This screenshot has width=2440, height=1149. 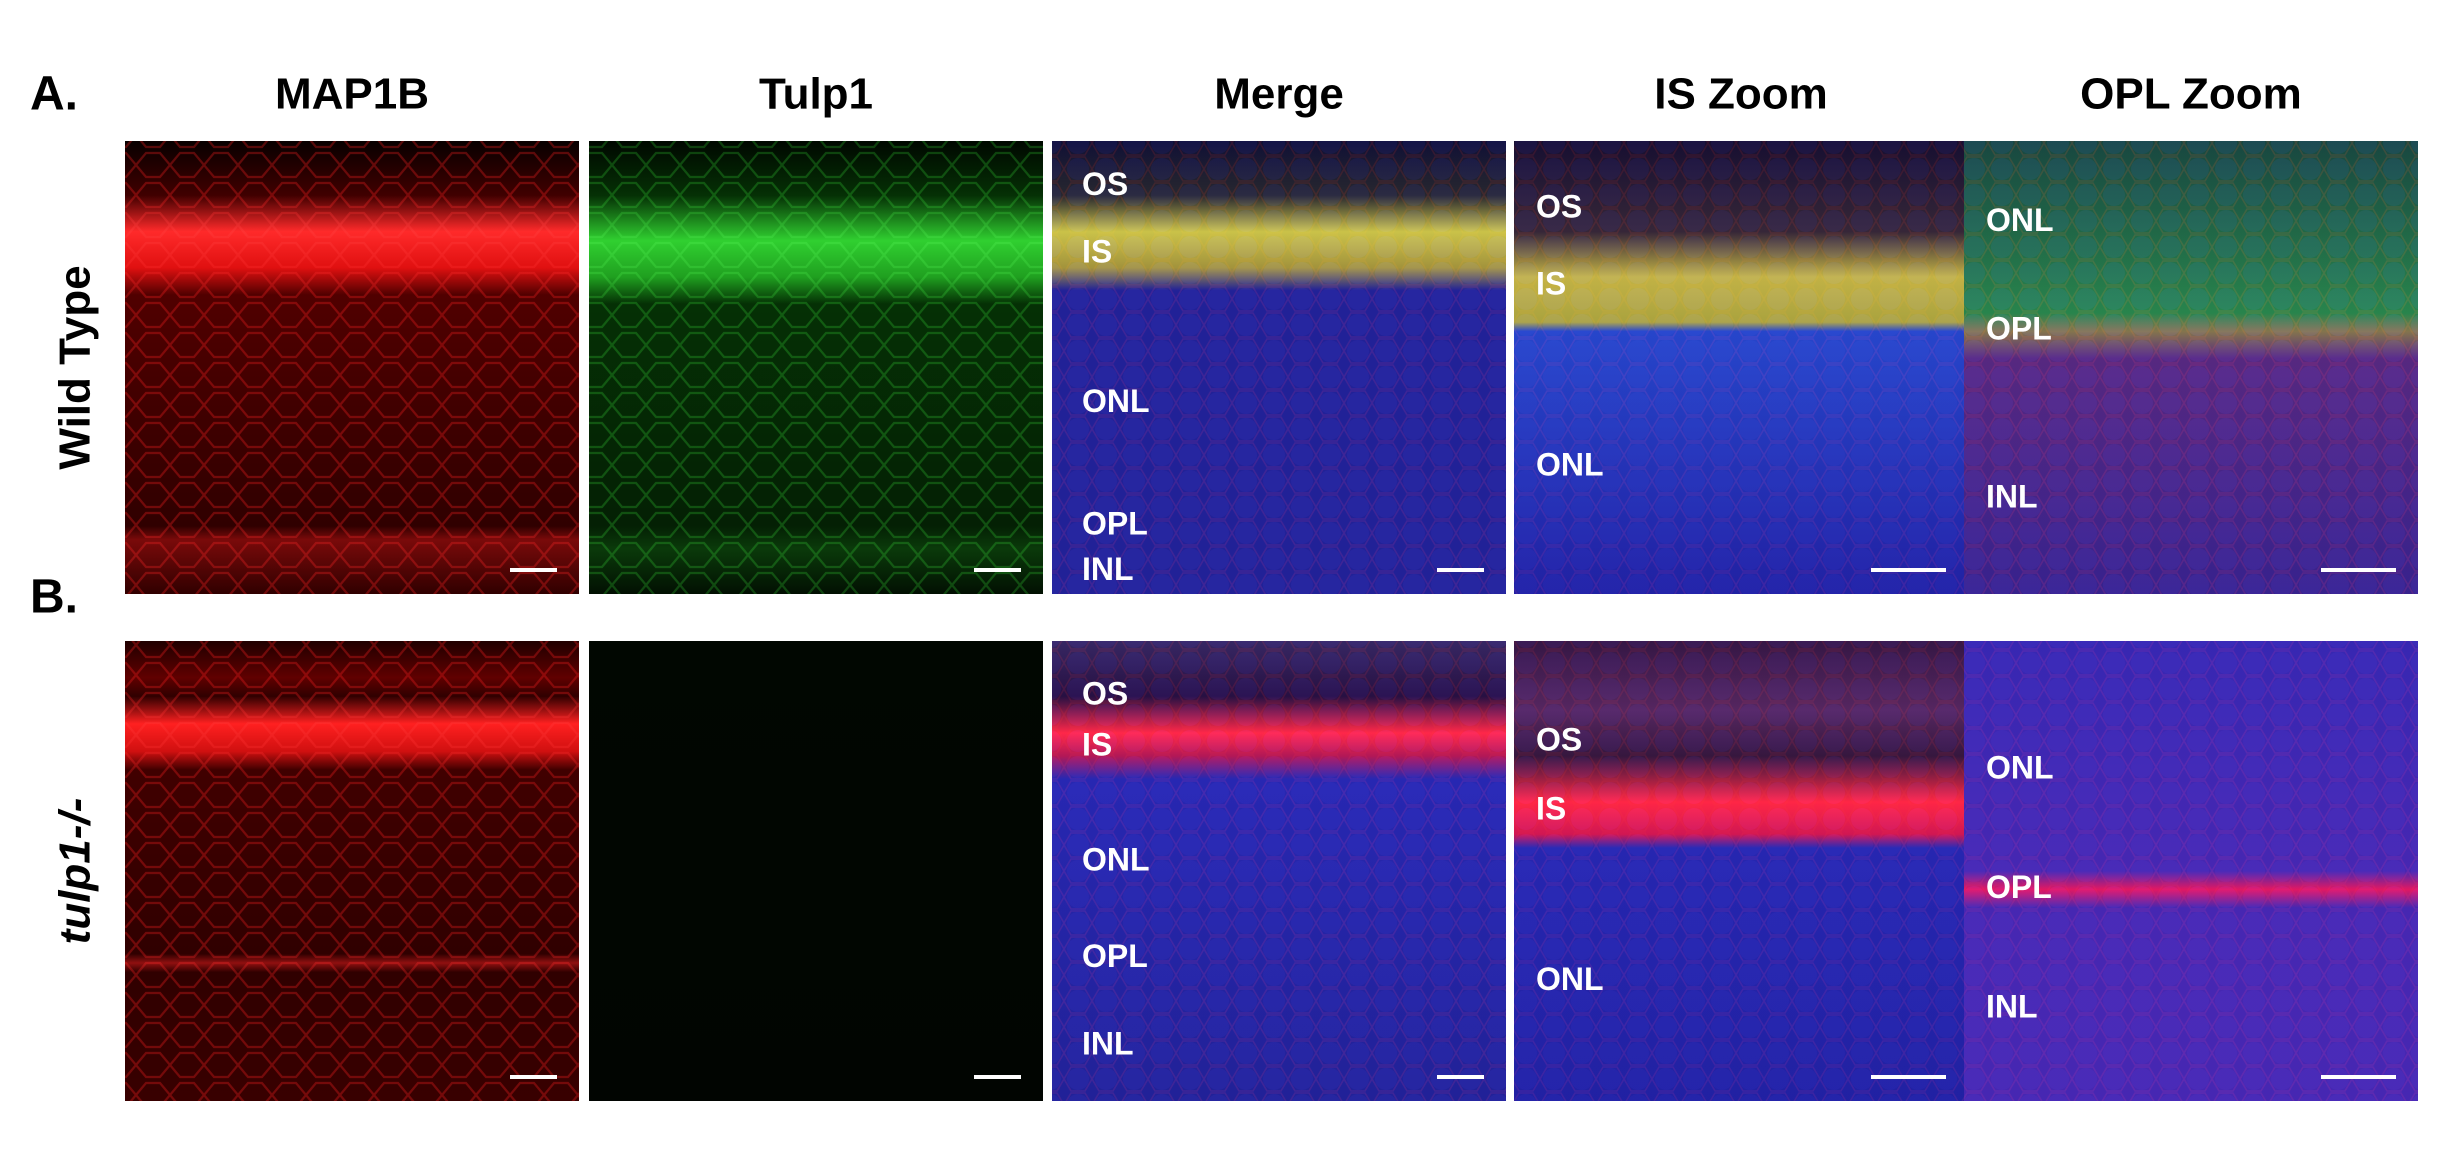 I want to click on column-header: Tulp1, so click(x=816, y=94).